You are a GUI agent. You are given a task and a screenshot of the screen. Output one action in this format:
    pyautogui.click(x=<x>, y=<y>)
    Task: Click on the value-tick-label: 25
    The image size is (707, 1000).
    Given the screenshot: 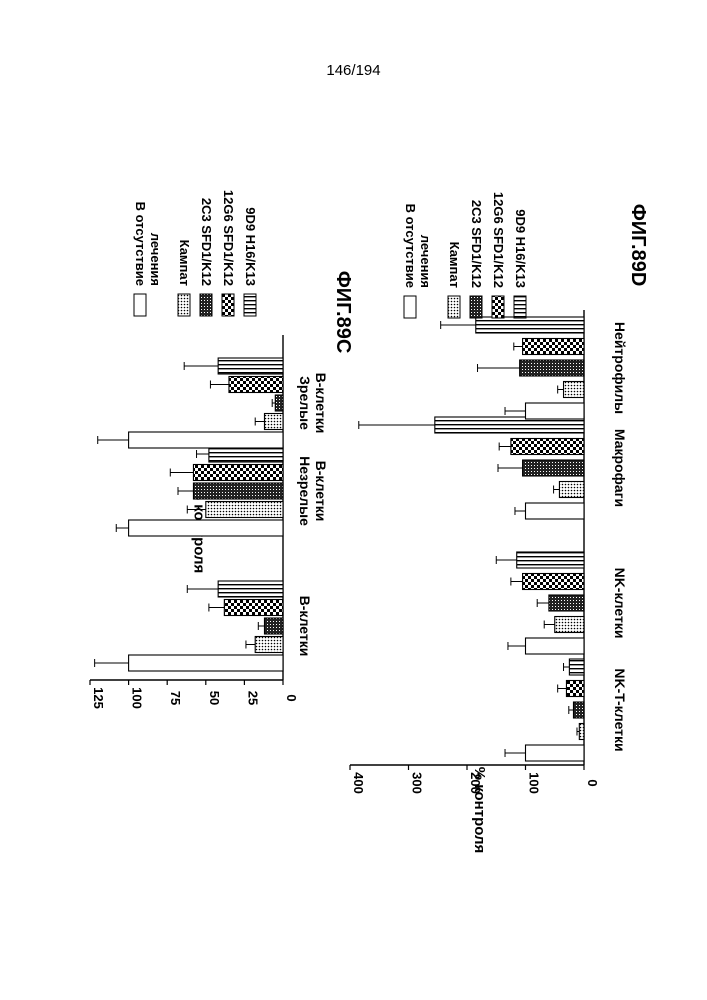 What is the action you would take?
    pyautogui.click(x=252, y=698)
    